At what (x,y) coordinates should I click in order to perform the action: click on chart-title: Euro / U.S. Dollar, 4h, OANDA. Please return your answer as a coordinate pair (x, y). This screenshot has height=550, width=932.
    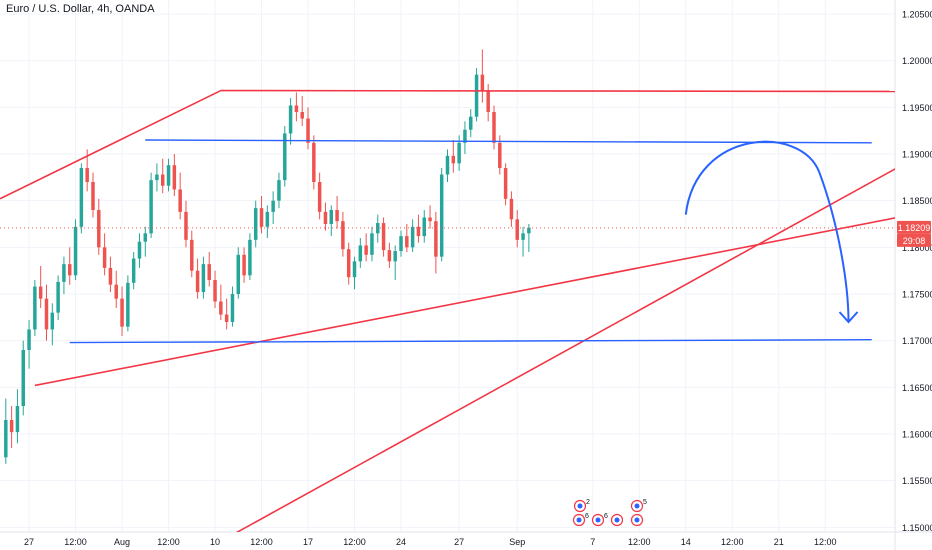
    Looking at the image, I should click on (80, 9).